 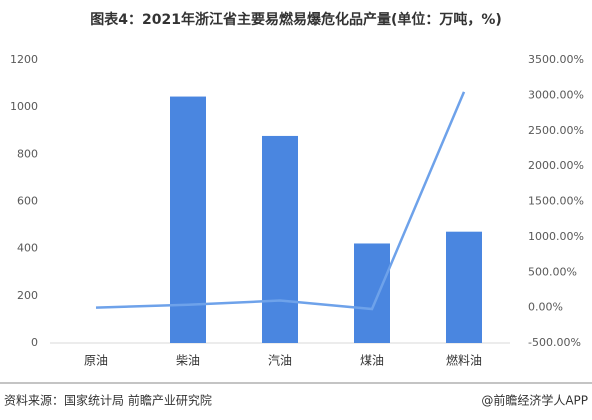 I want to click on y2-tick-label: 2500.00%, so click(x=556, y=130).